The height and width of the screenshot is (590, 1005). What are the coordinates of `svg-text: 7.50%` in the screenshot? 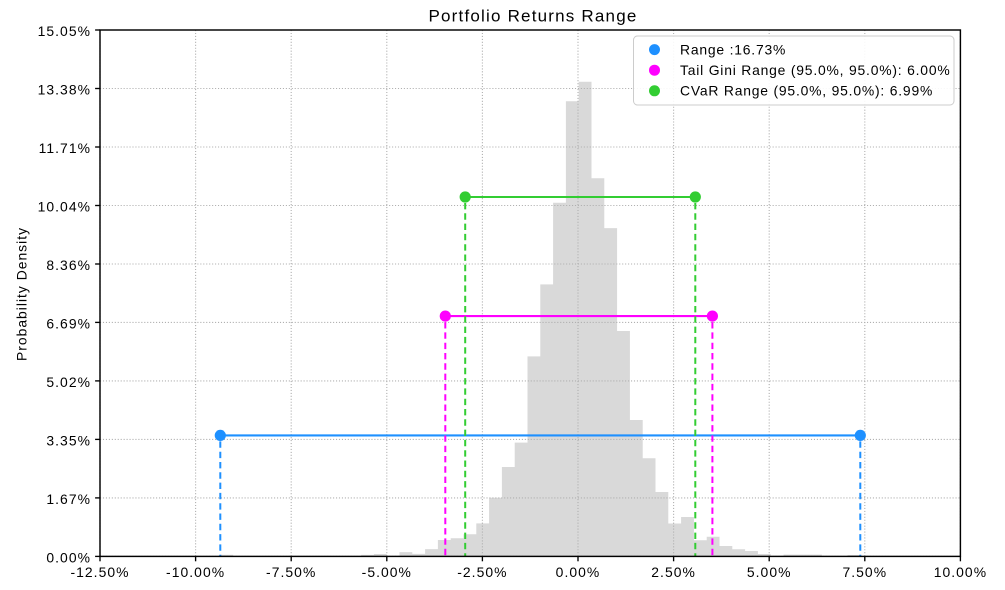 It's located at (864, 572).